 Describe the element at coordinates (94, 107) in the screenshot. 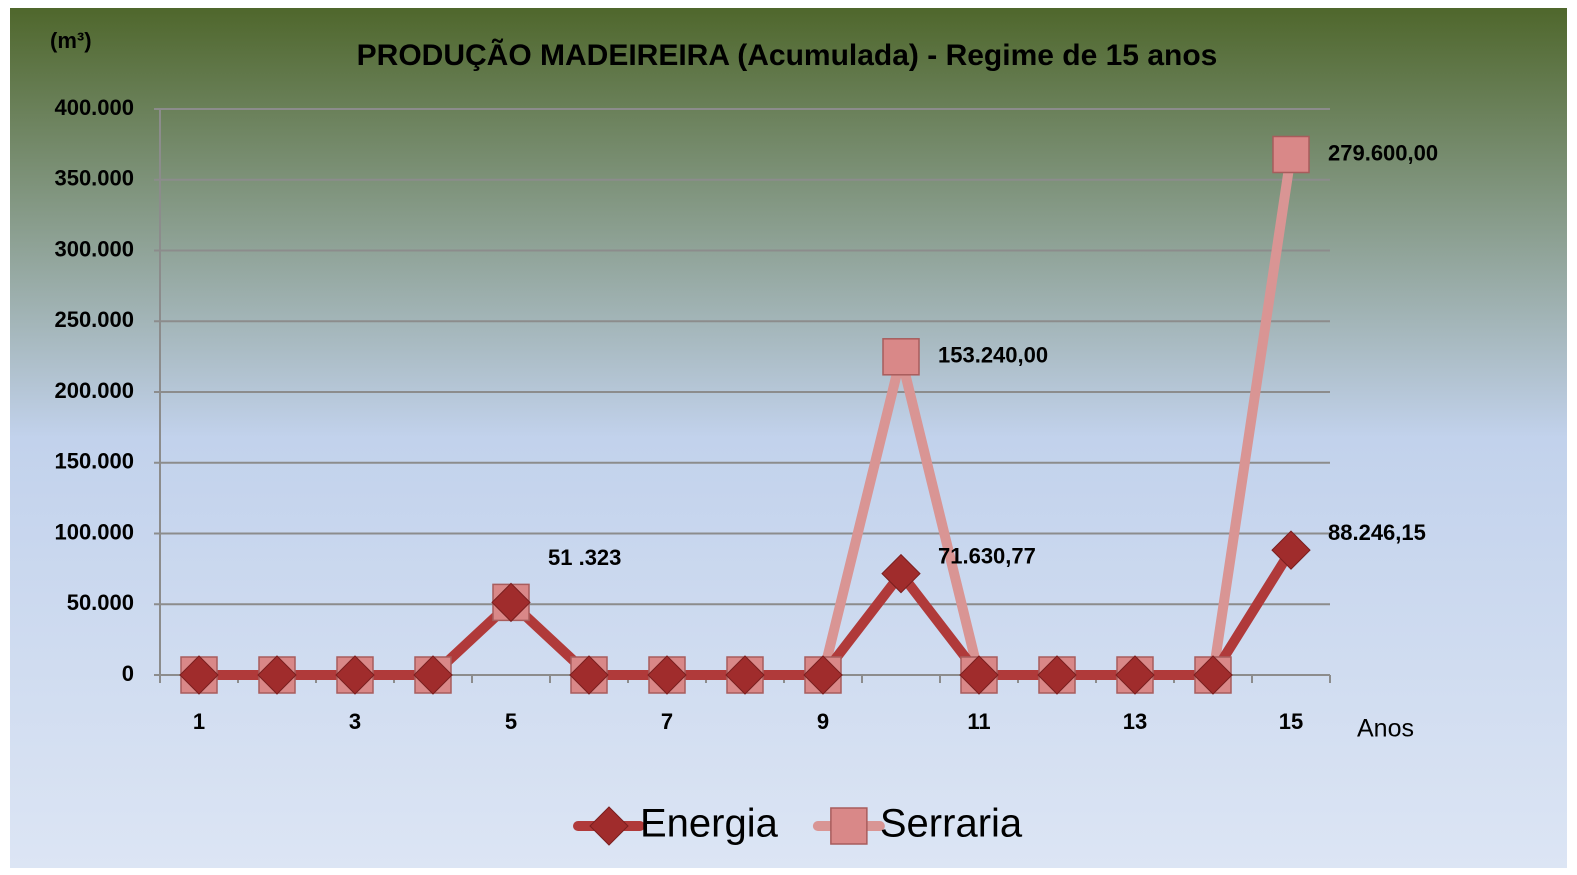

I see `y-tick-label: 400.000` at that location.